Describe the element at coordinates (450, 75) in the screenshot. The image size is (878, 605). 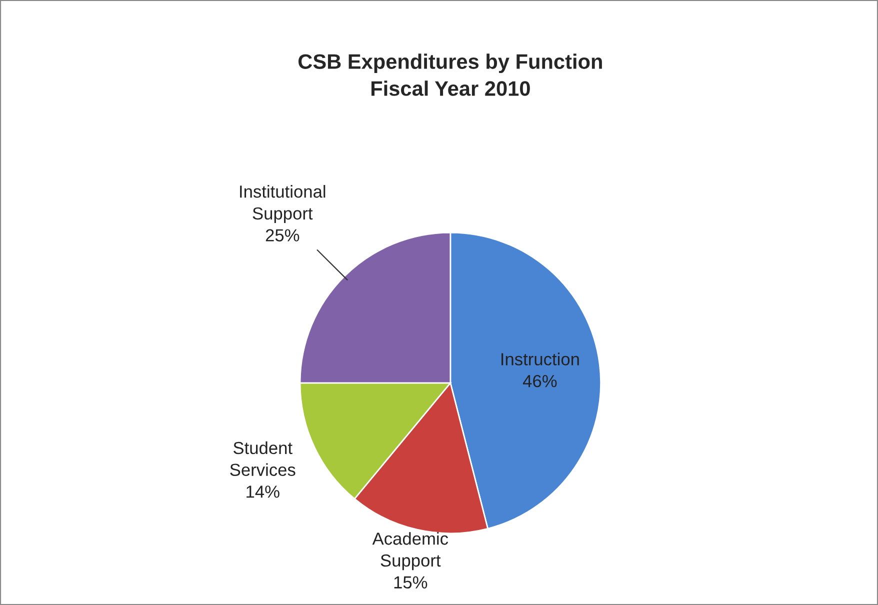
I see `chart-title: CSB Expenditures by Function Fiscal Year 2010` at that location.